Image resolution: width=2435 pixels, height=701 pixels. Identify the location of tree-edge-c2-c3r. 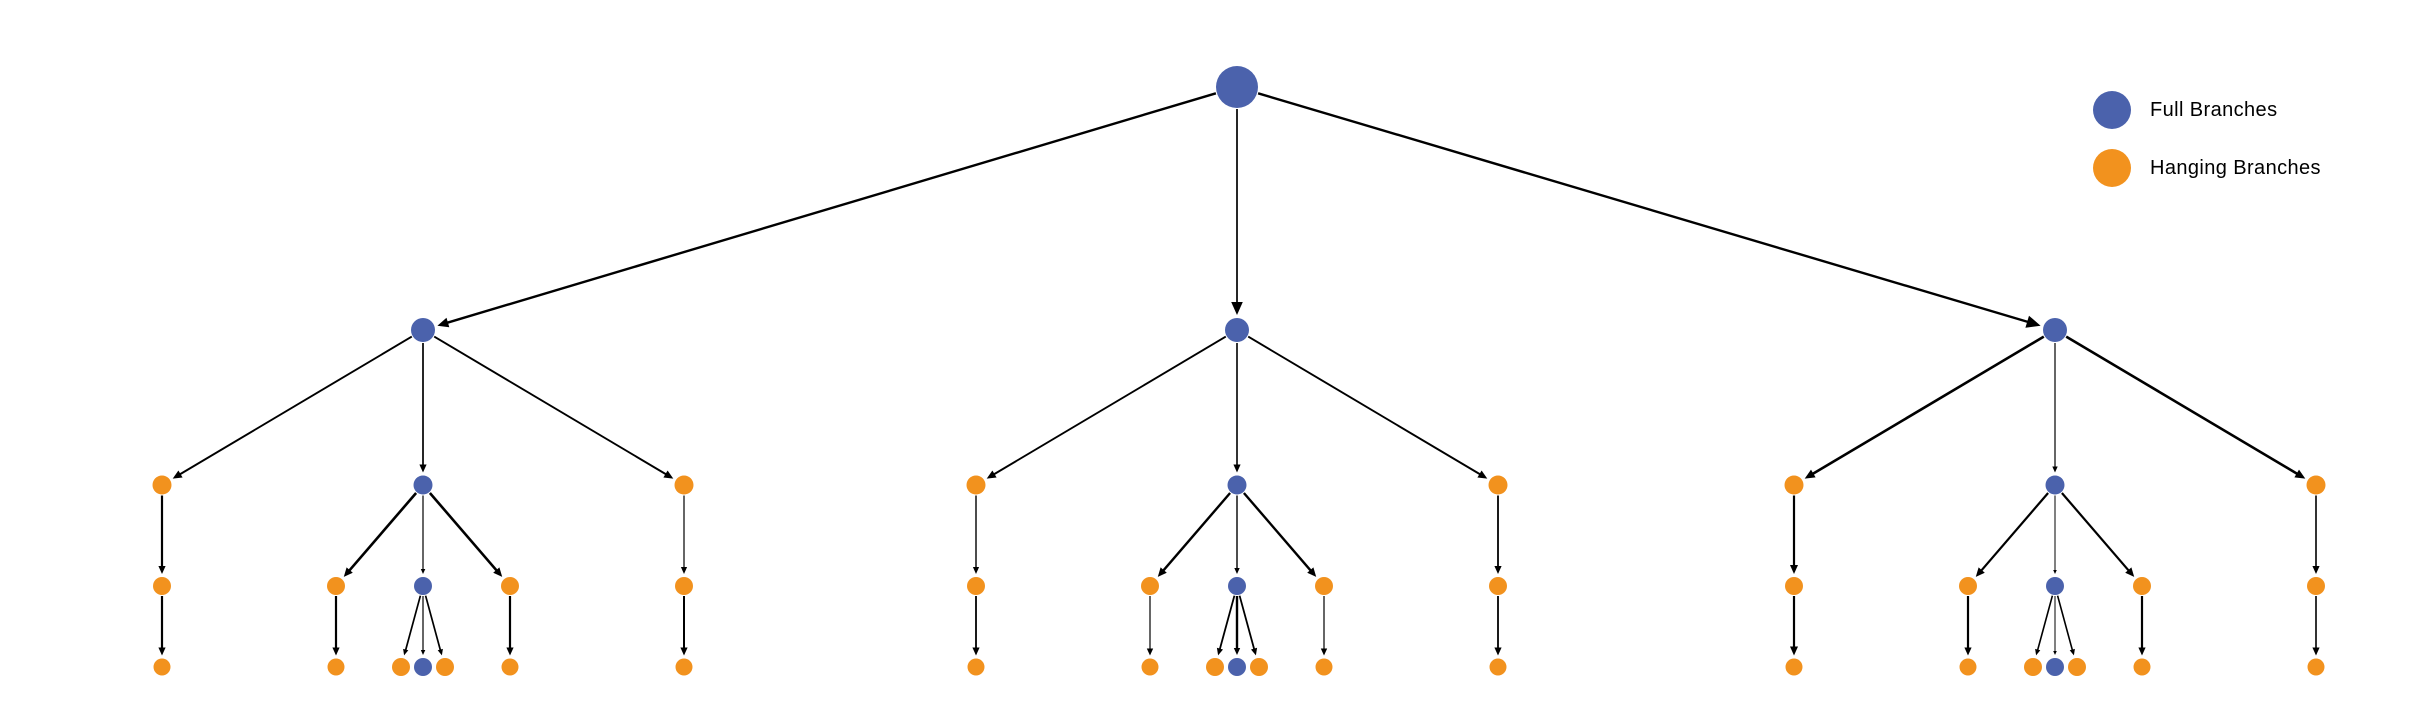
(2182, 405).